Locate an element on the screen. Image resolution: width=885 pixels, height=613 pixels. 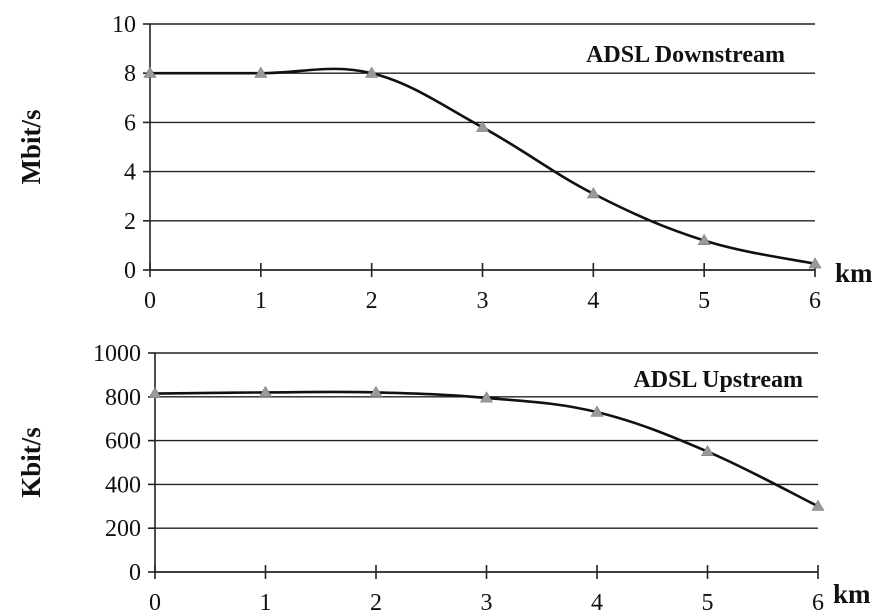
downstream-x-tick-label: 5 is located at coordinates (704, 301).